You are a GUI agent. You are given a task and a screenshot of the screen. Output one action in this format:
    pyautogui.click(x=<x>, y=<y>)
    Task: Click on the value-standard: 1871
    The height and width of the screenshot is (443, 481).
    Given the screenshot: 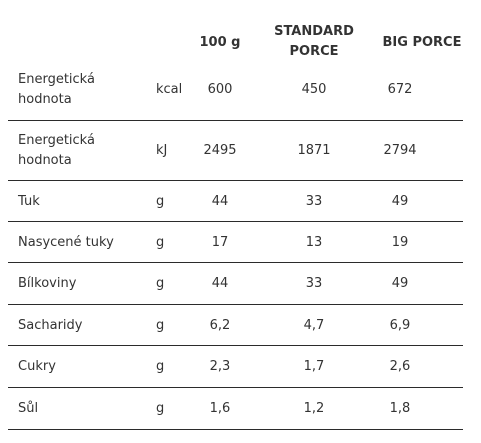 What is the action you would take?
    pyautogui.click(x=314, y=150)
    